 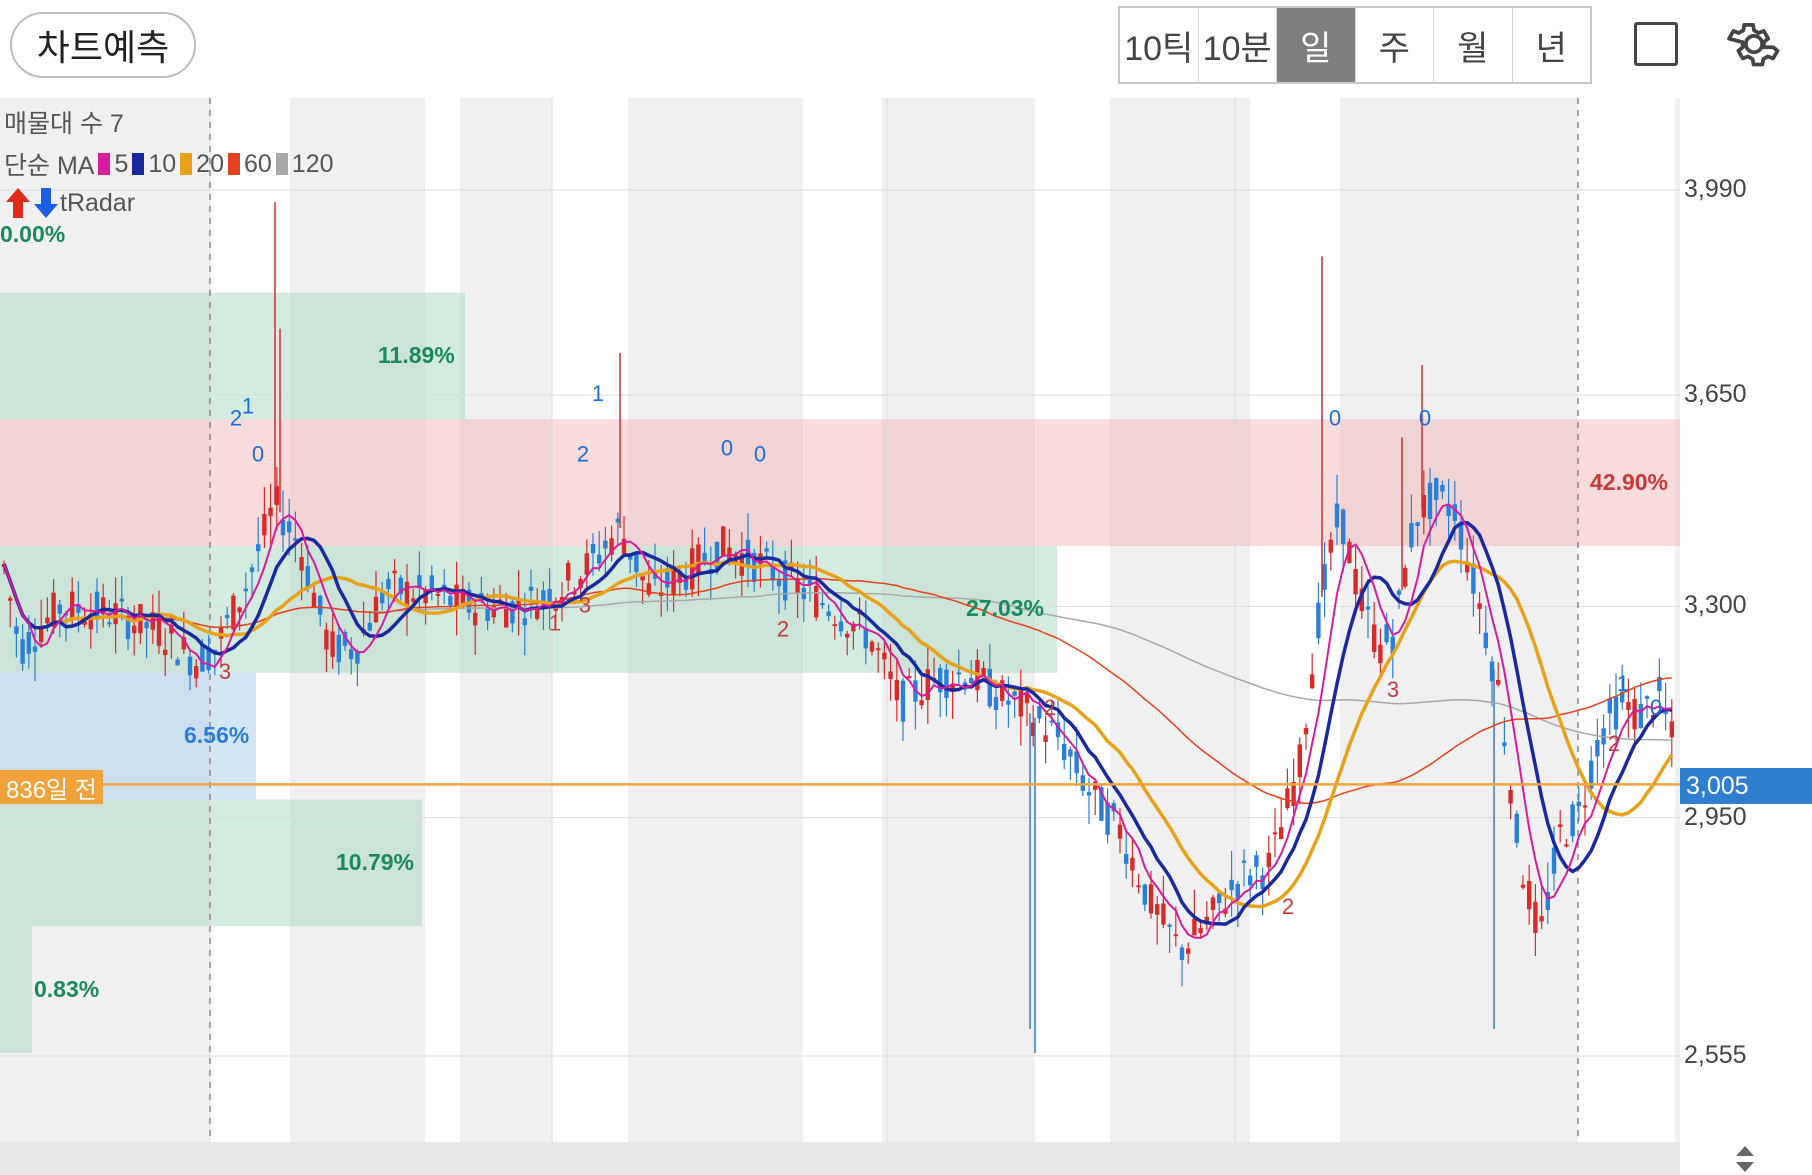 What do you see at coordinates (69, 203) in the screenshot?
I see `radar-legend: tRadar` at bounding box center [69, 203].